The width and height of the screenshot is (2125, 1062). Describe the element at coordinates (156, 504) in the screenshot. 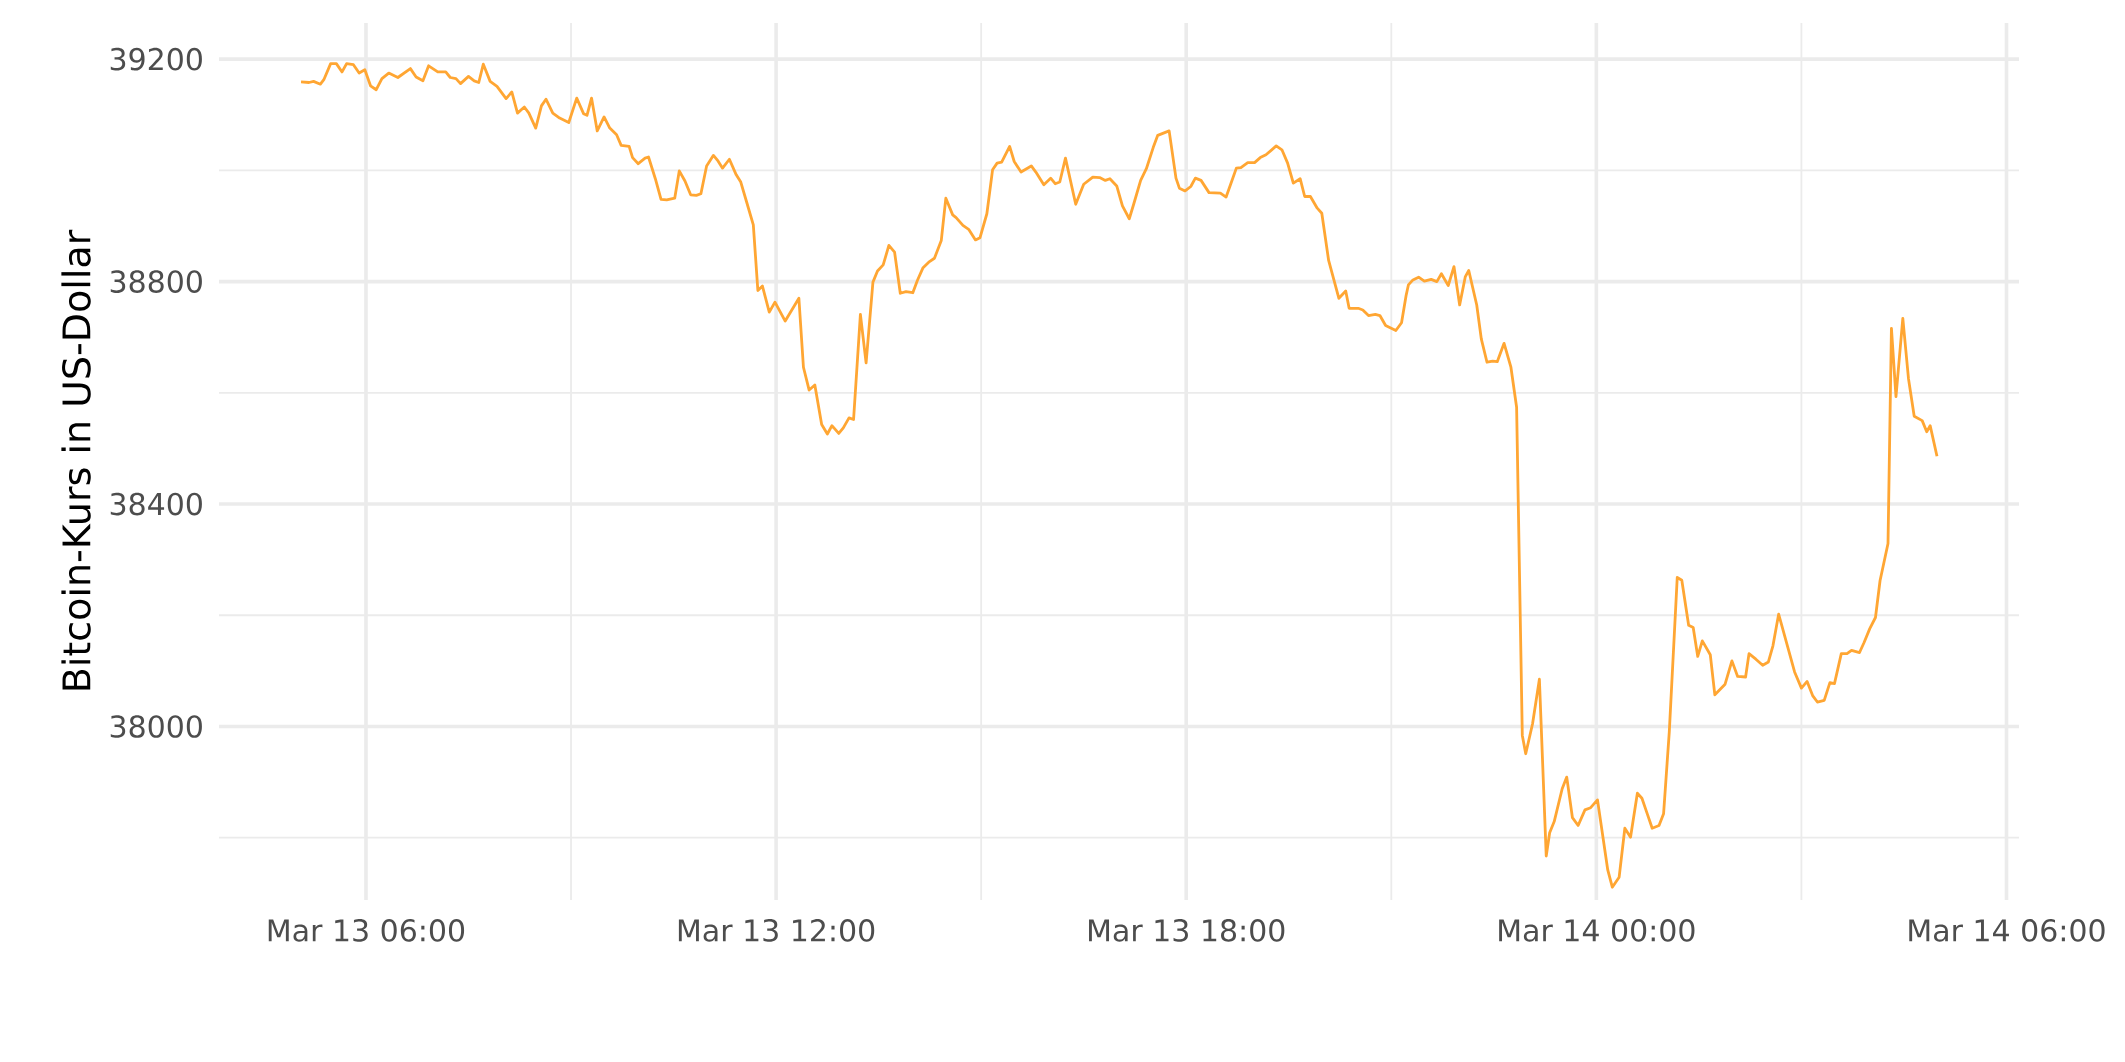

I see `y-tick-label: 38400` at that location.